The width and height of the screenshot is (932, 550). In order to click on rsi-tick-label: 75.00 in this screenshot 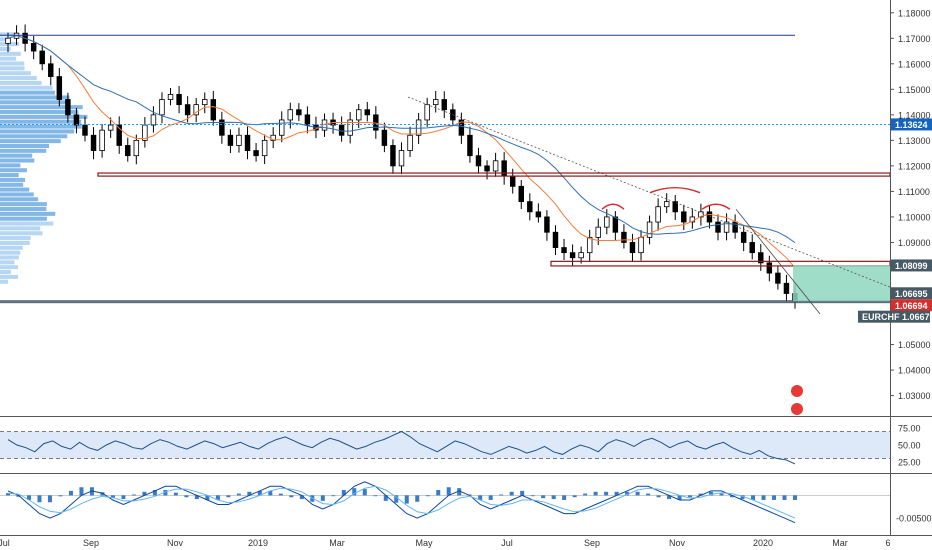, I will do `click(909, 429)`.